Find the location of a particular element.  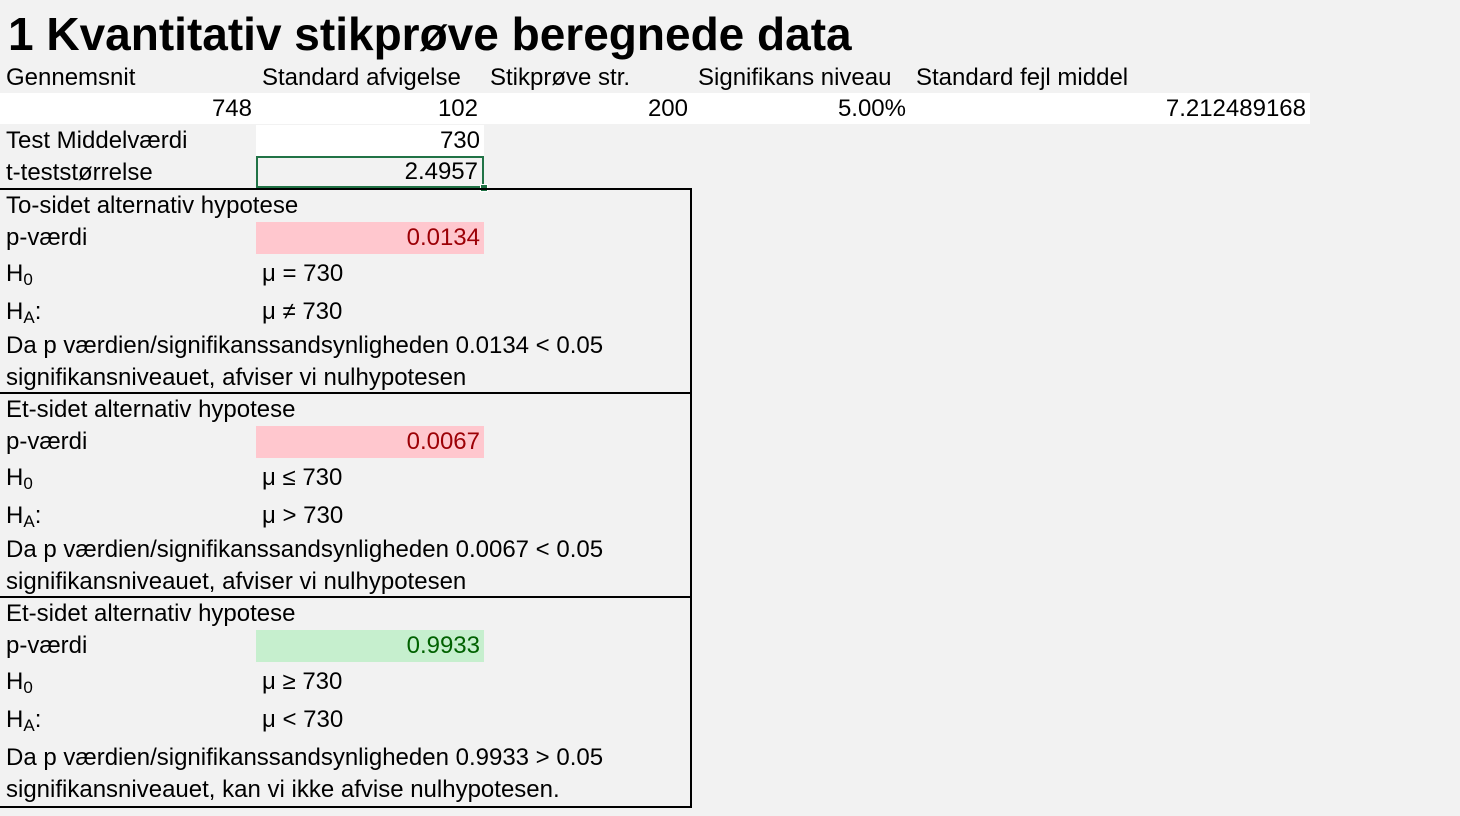

header-sample-size: Stikprøve str. is located at coordinates (560, 77).